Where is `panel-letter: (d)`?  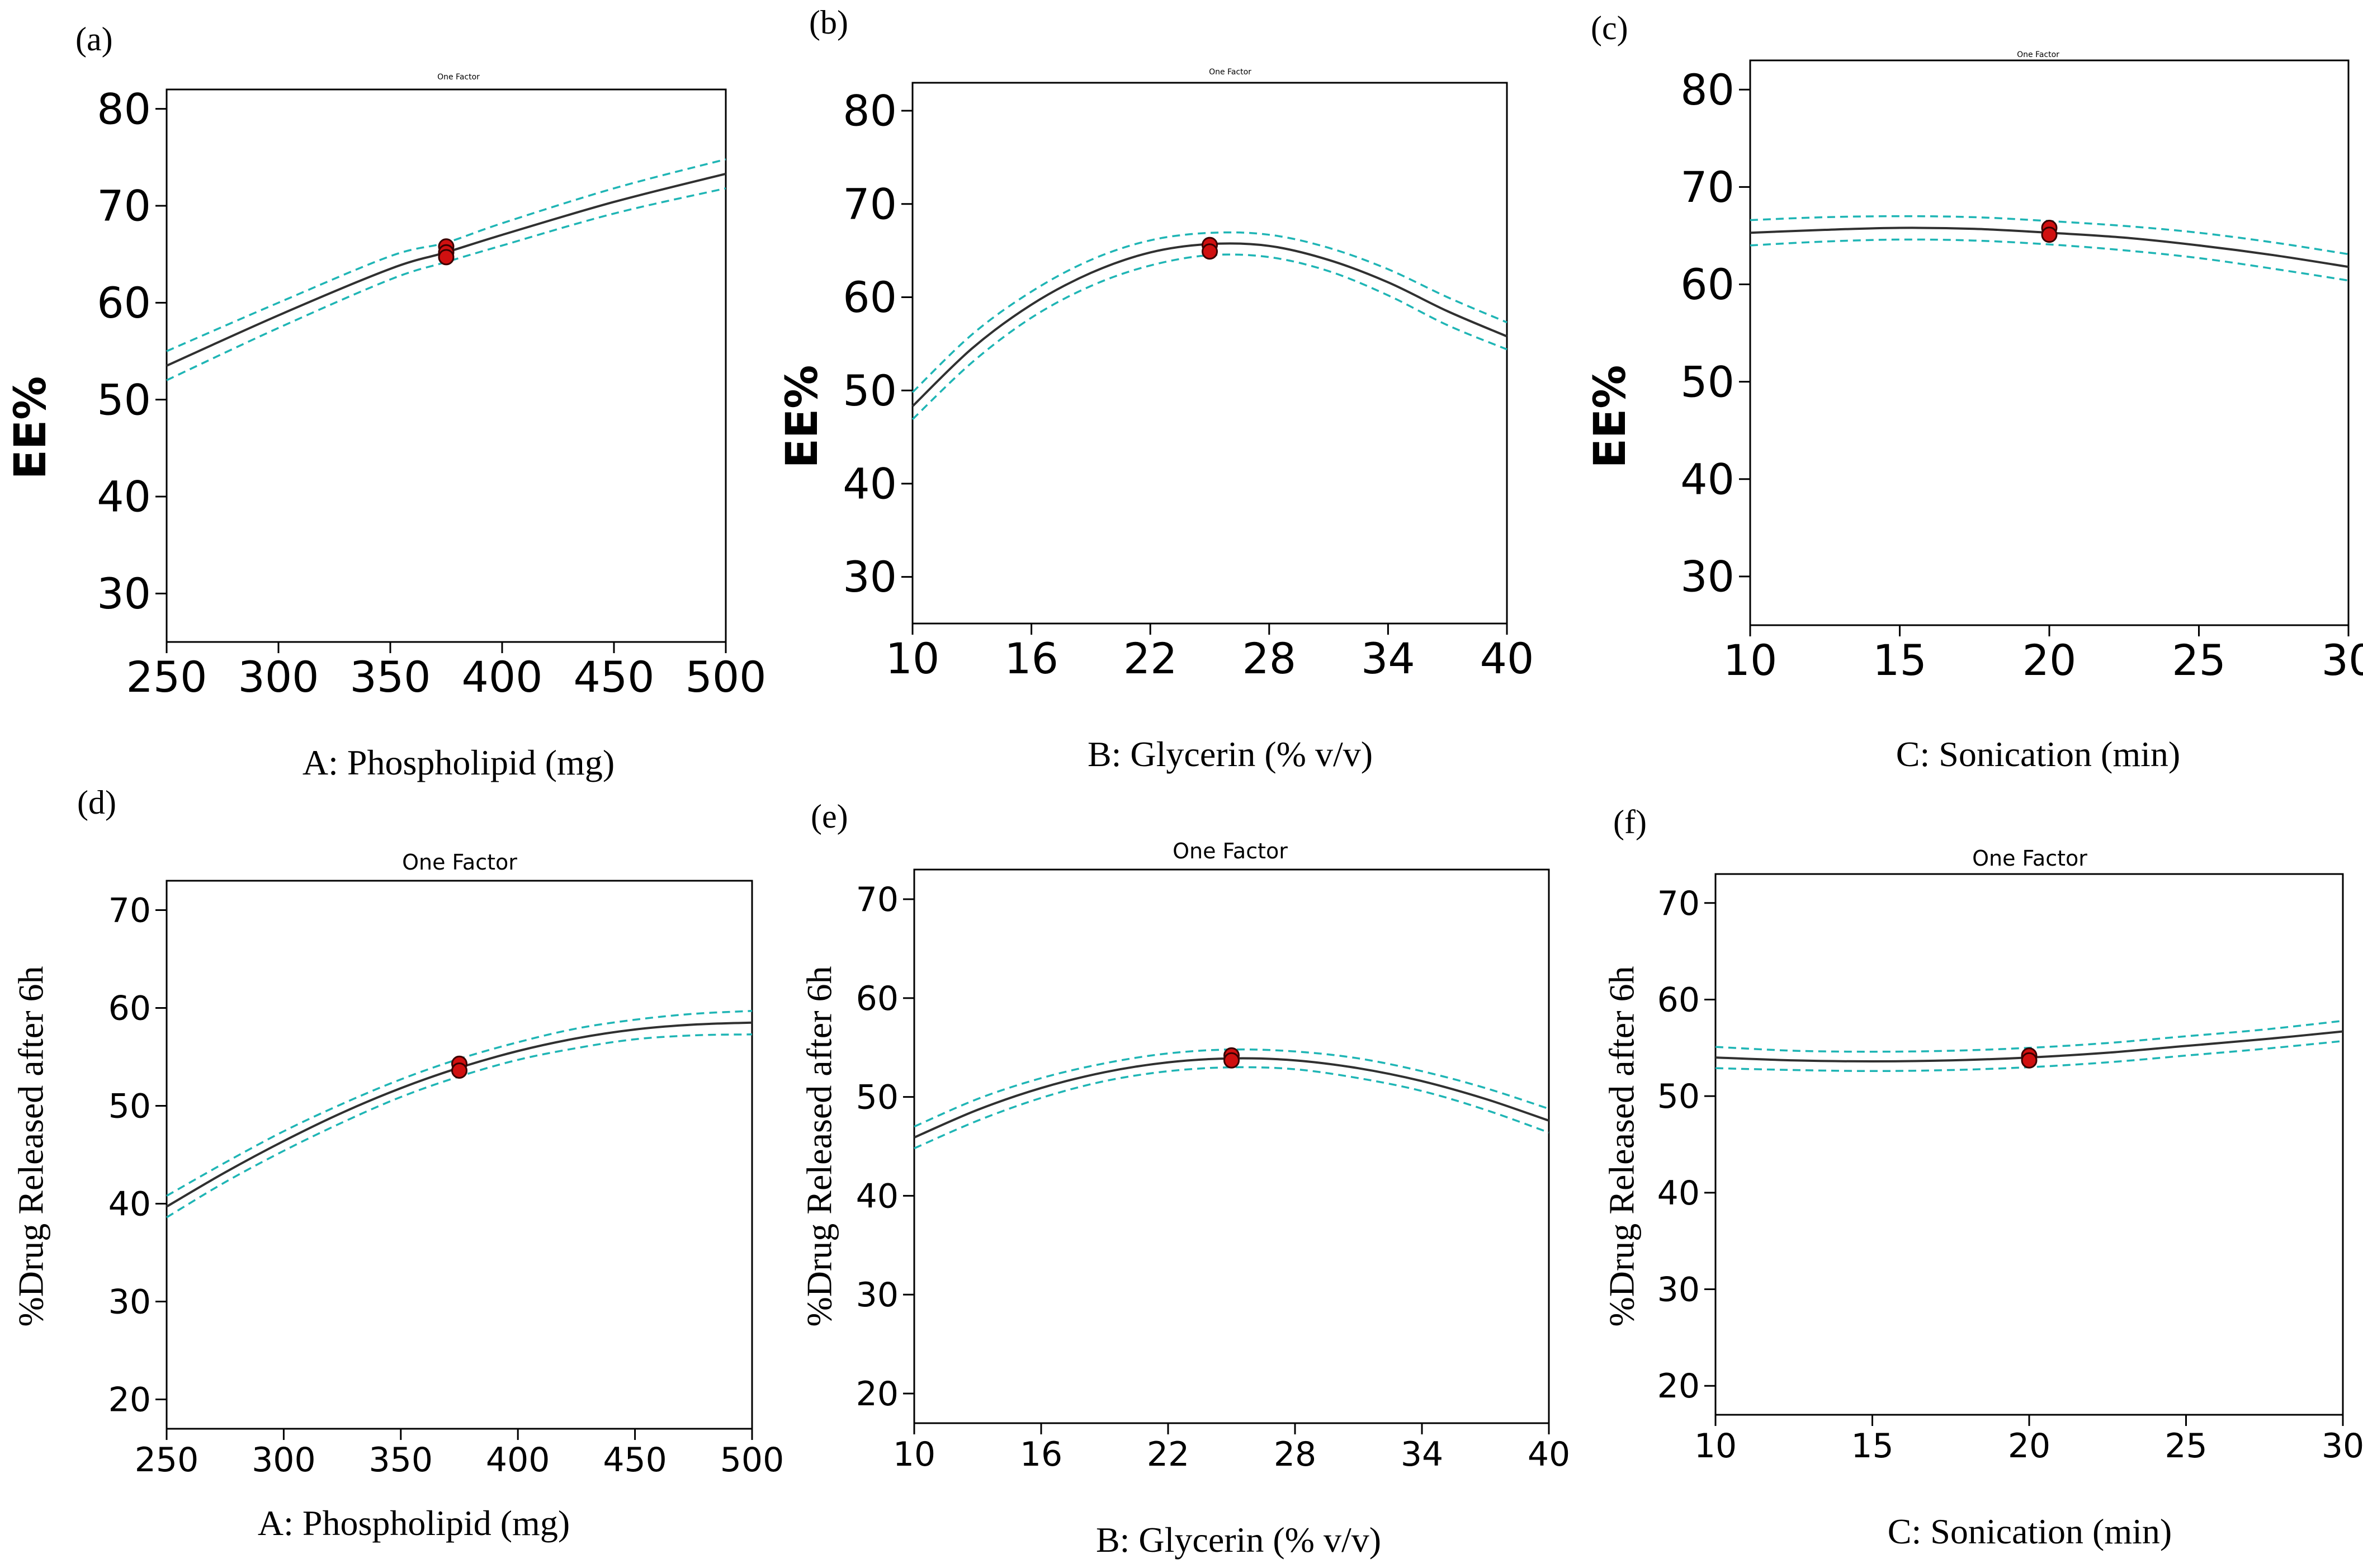 panel-letter: (d) is located at coordinates (96, 802).